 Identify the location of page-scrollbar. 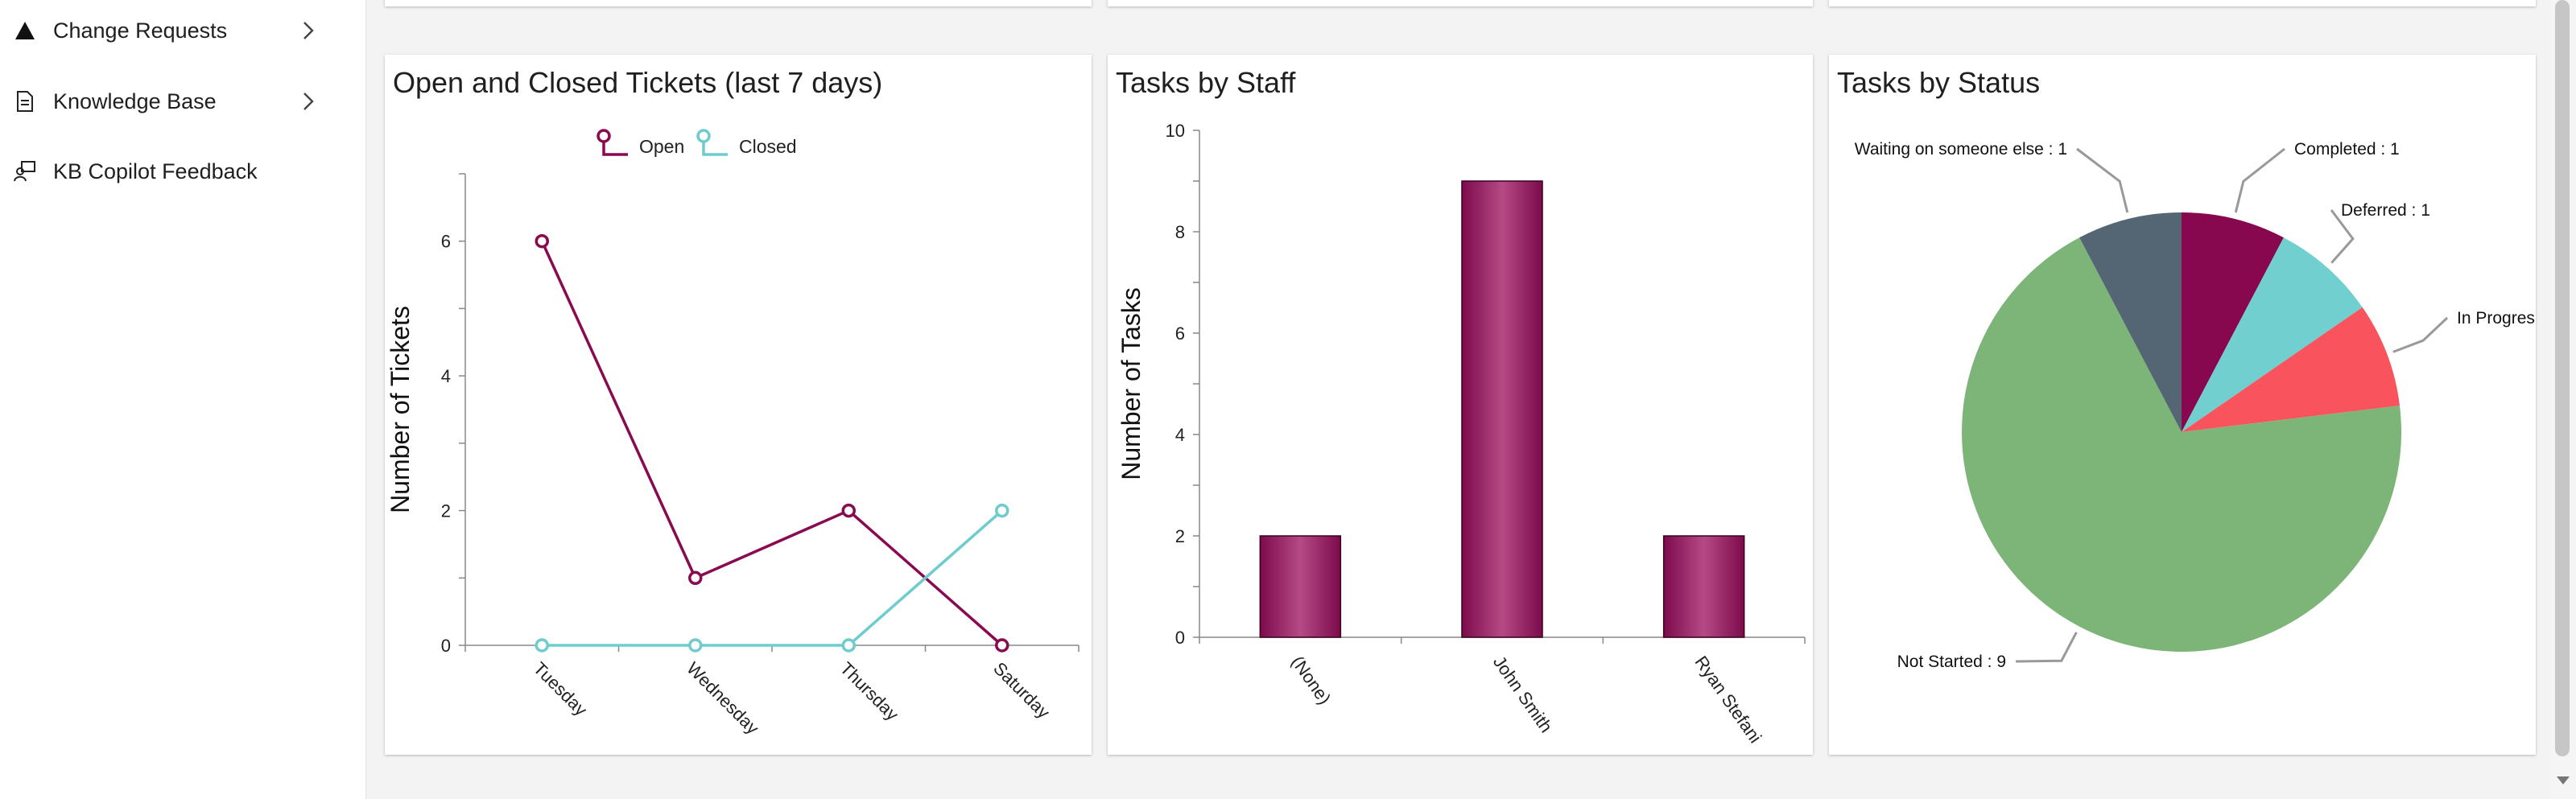
(2563, 399).